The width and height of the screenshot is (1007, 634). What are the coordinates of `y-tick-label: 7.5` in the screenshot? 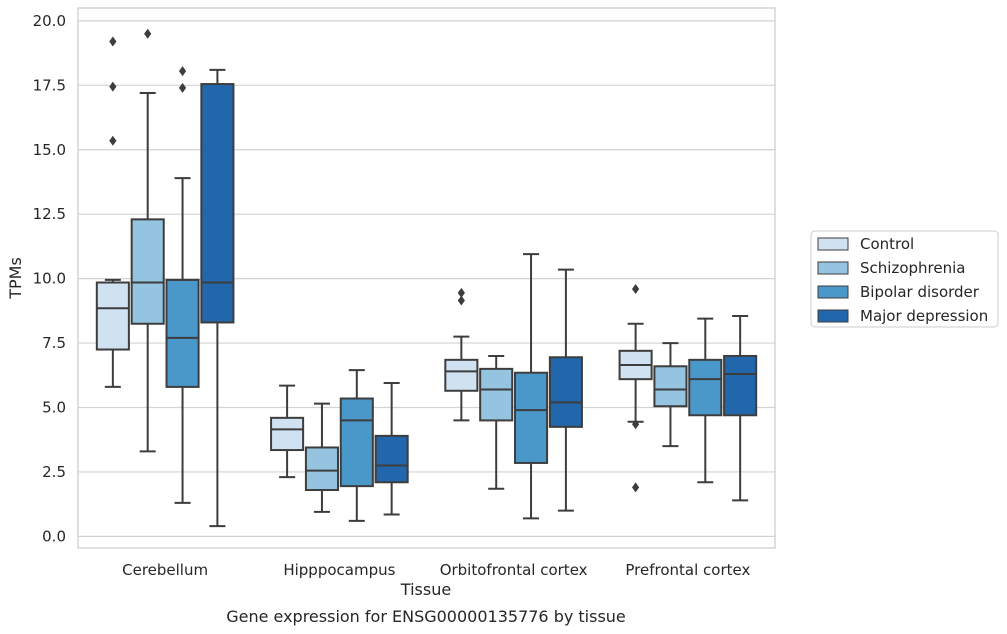 It's located at (54, 343).